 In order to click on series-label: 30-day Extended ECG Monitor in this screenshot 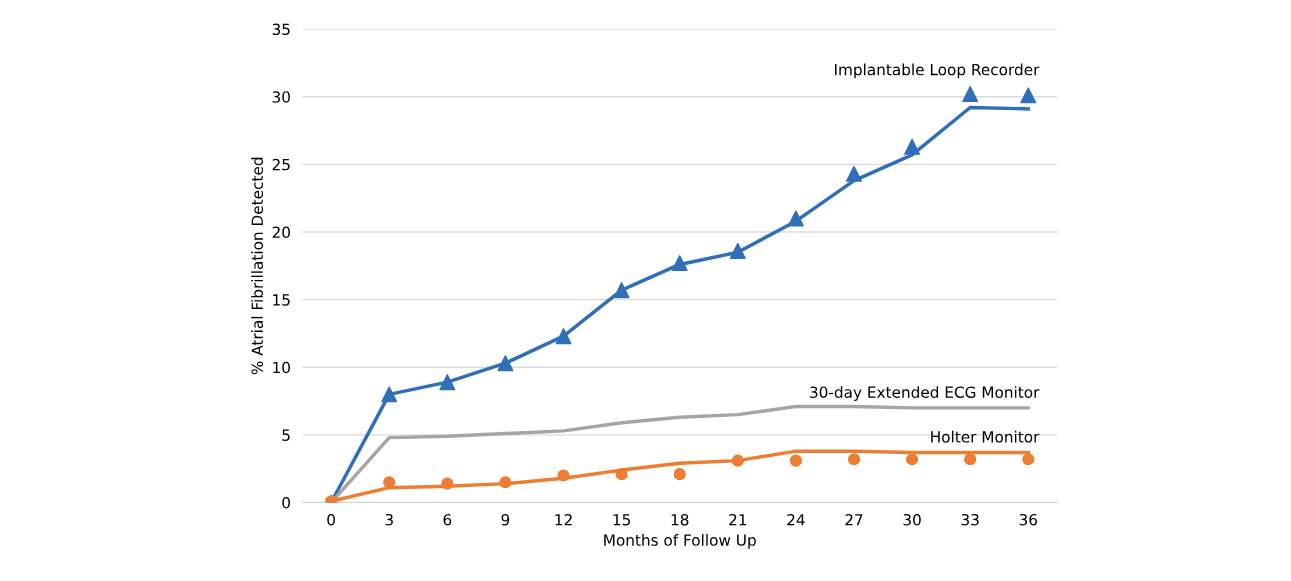, I will do `click(925, 393)`.